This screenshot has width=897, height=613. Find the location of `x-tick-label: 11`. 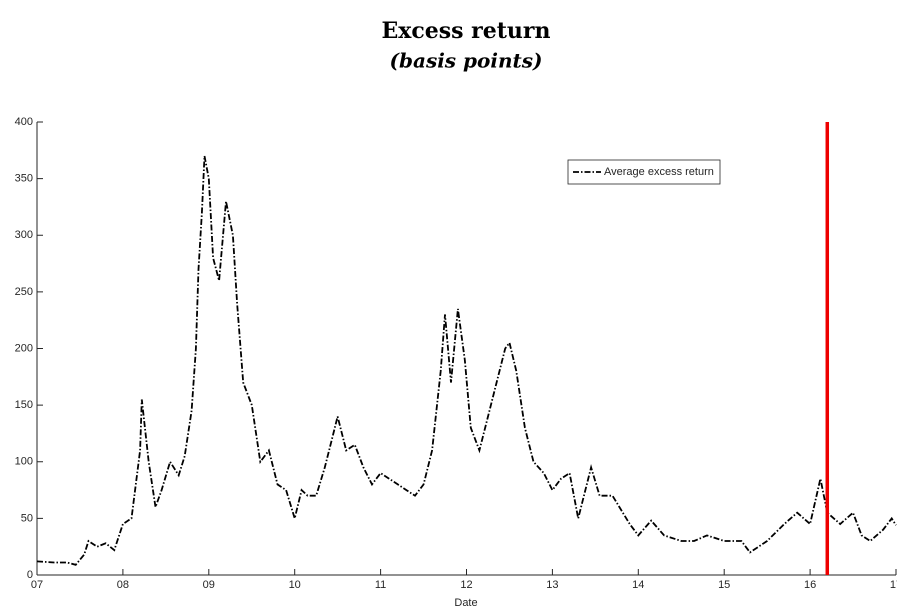

x-tick-label: 11 is located at coordinates (380, 585).